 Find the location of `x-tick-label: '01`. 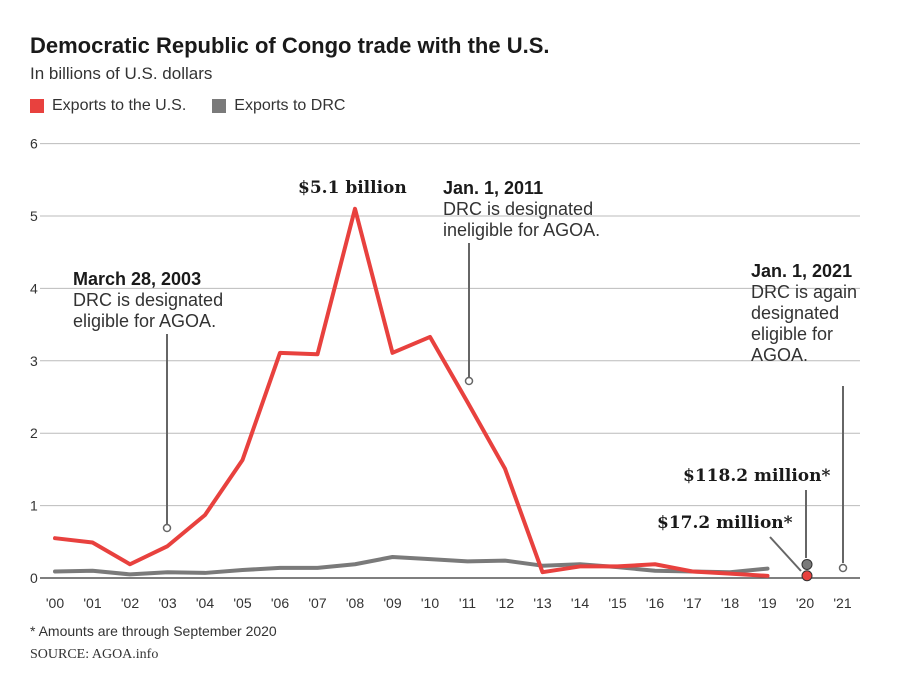

x-tick-label: '01 is located at coordinates (92, 603).